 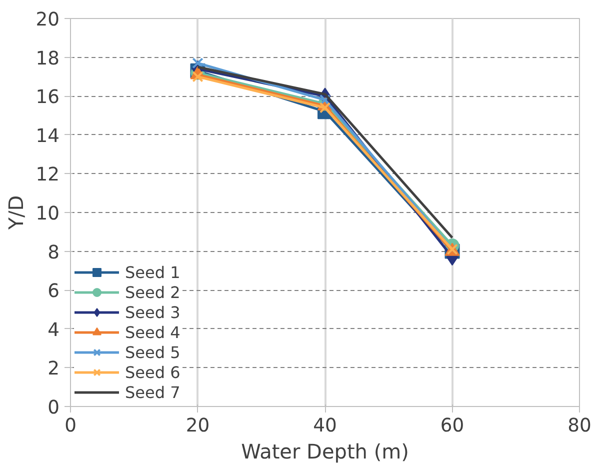 I want to click on y-tick-label: 16, so click(x=48, y=97).